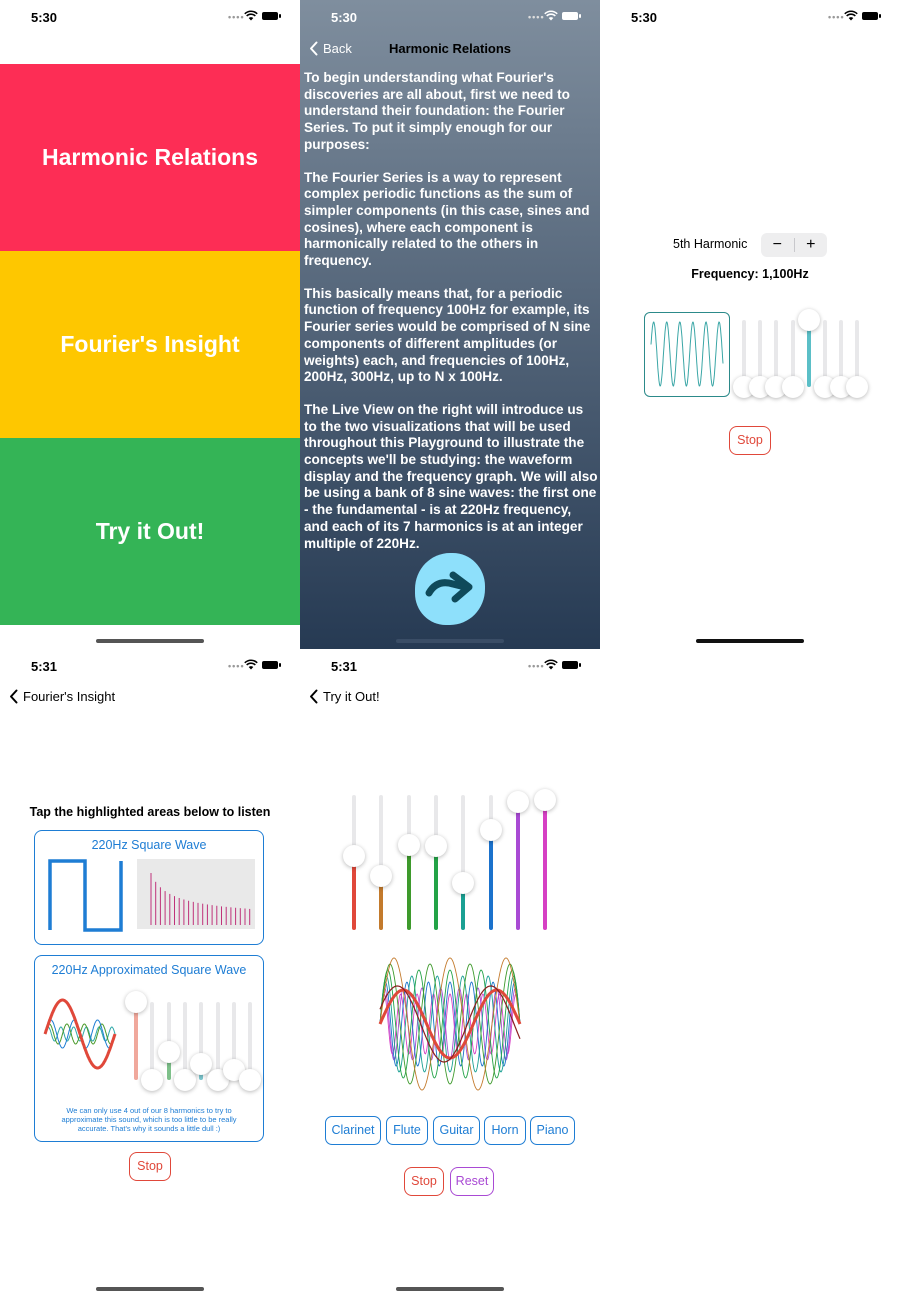  I want to click on increment-button: +, so click(811, 244).